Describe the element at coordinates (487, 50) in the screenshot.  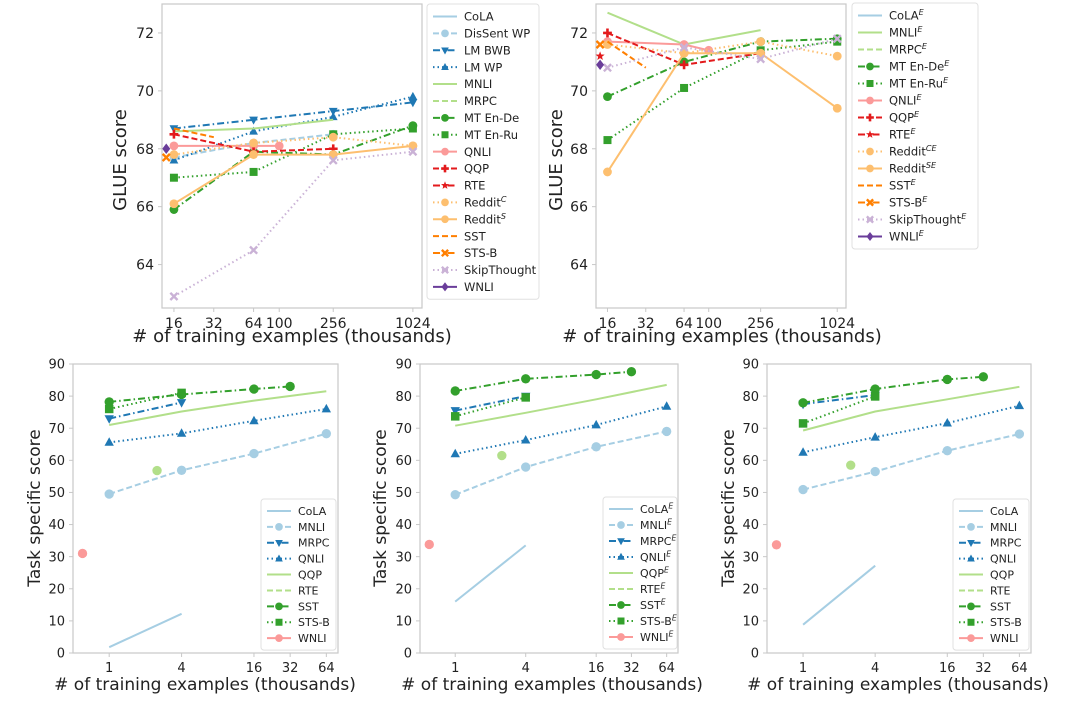
I see `legend-label: LM BWB` at that location.